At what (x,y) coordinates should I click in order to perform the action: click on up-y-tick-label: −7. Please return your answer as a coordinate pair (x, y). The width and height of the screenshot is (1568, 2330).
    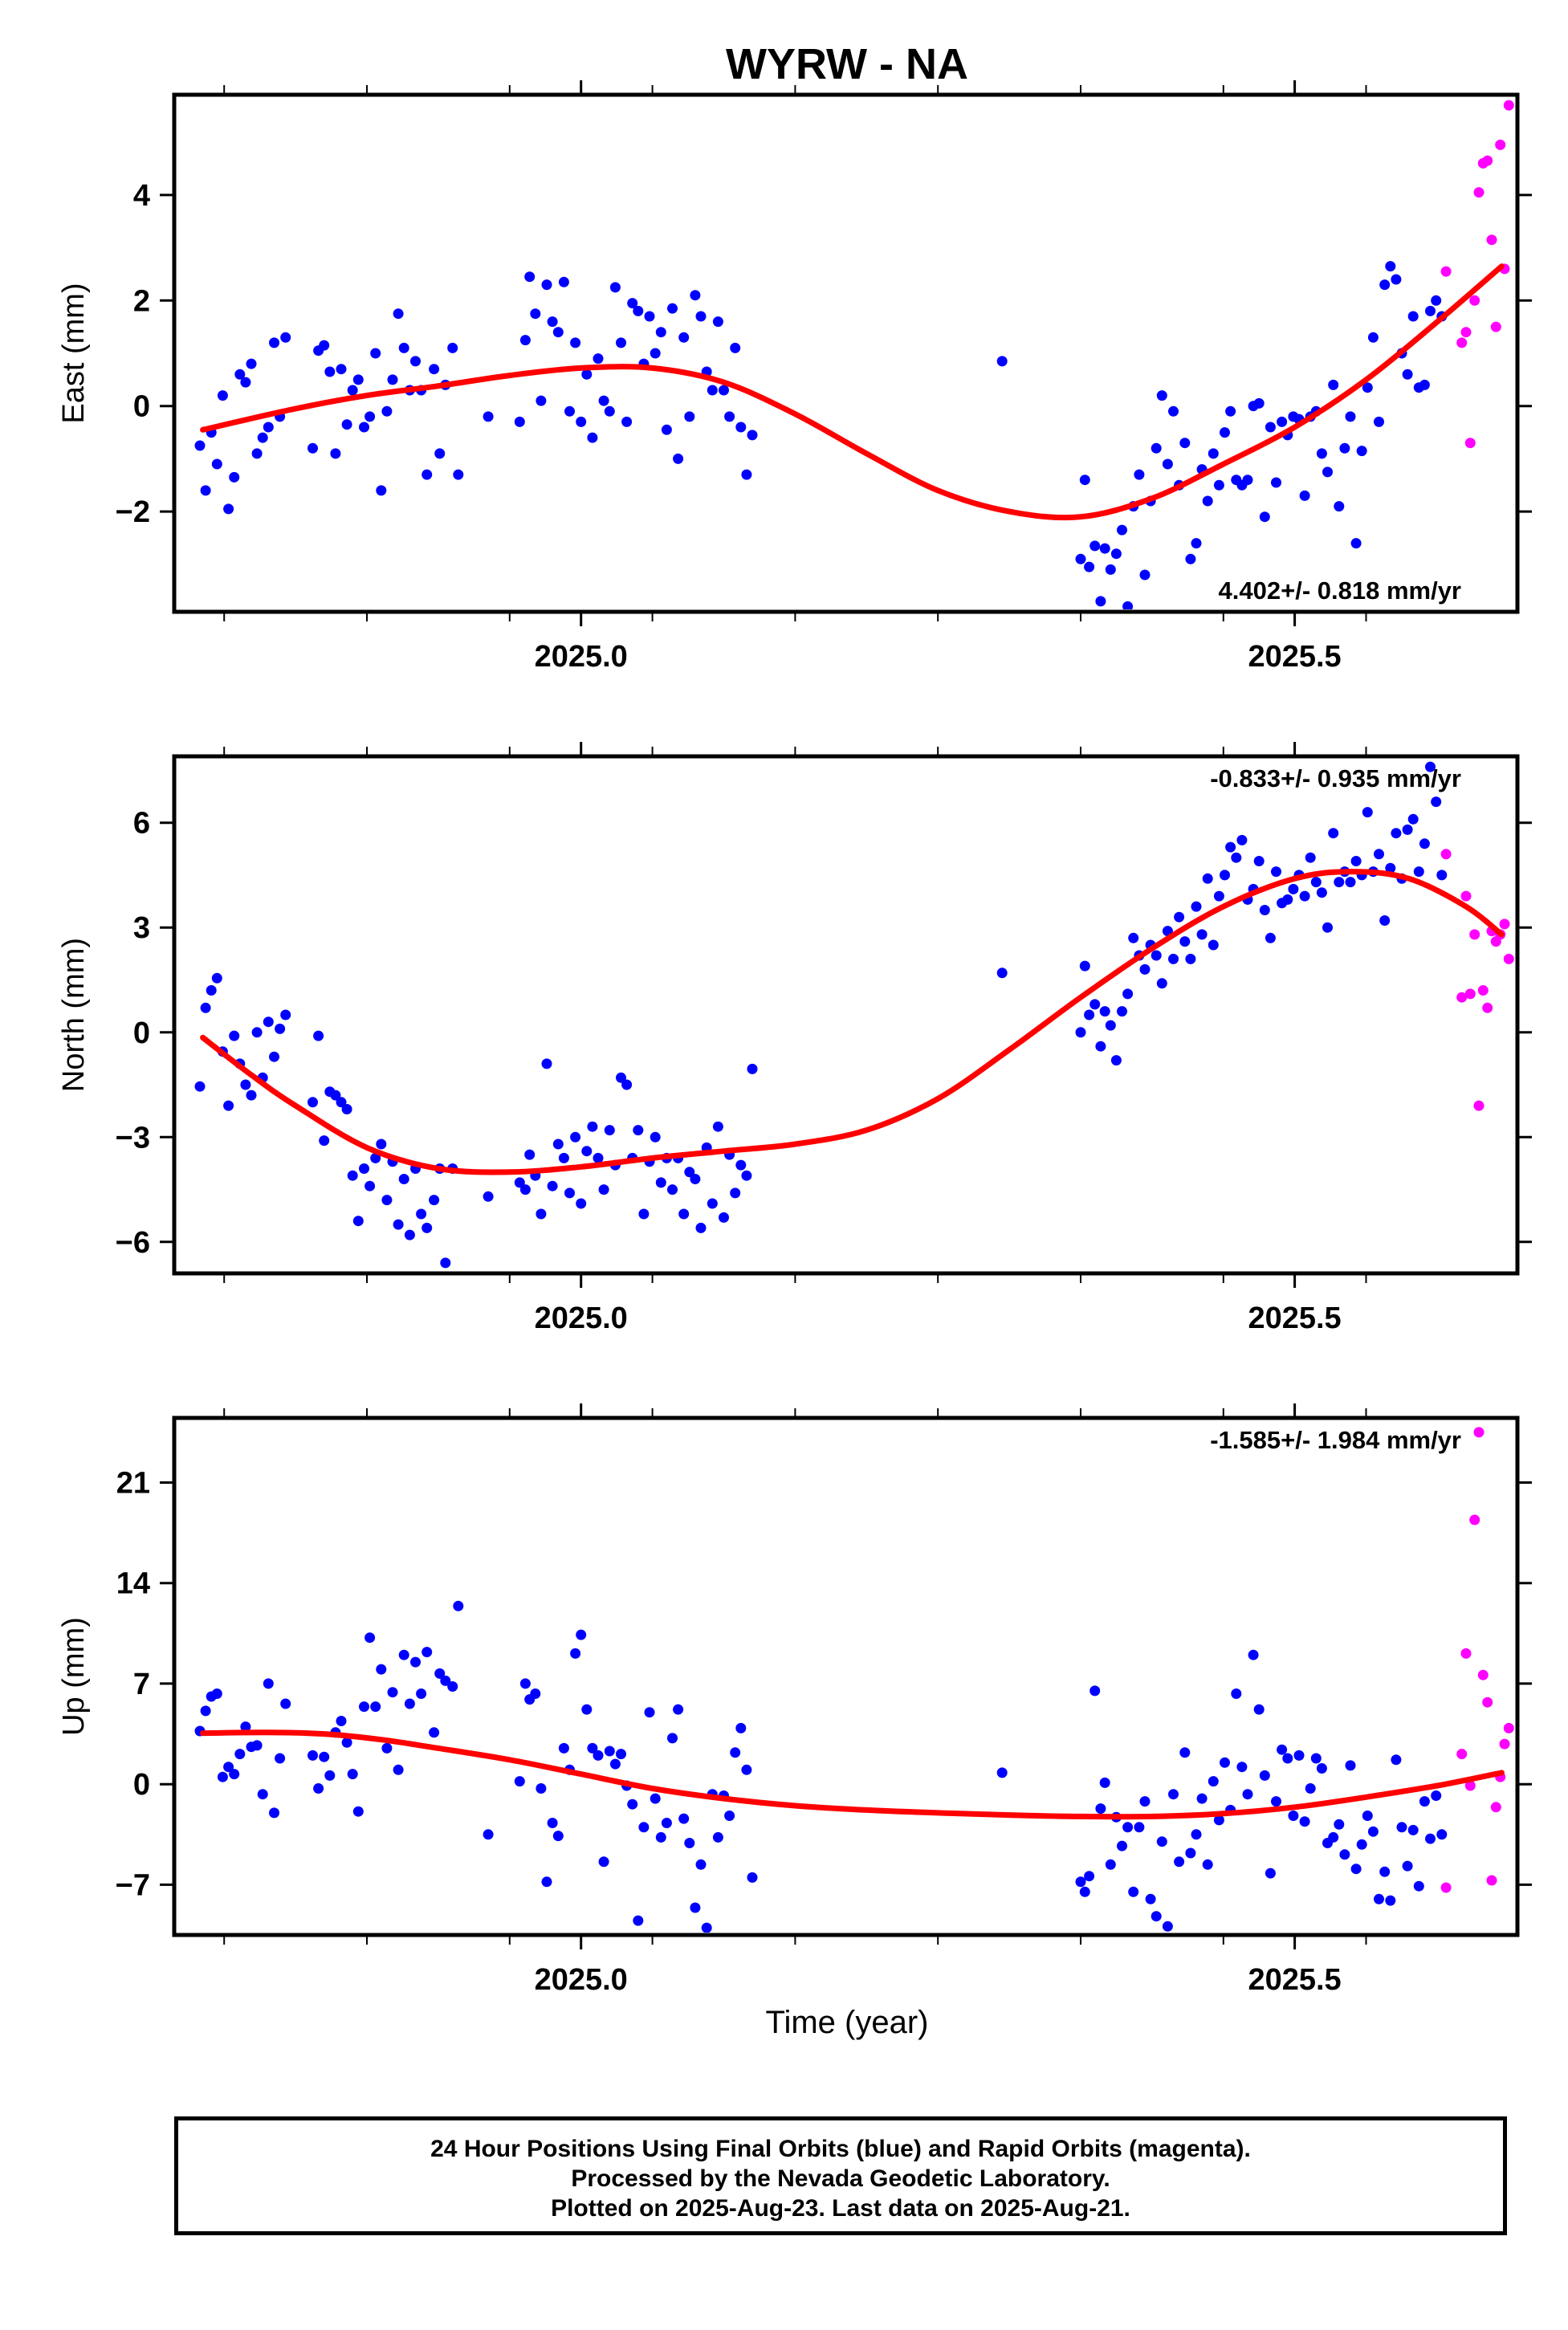
    Looking at the image, I should click on (133, 1885).